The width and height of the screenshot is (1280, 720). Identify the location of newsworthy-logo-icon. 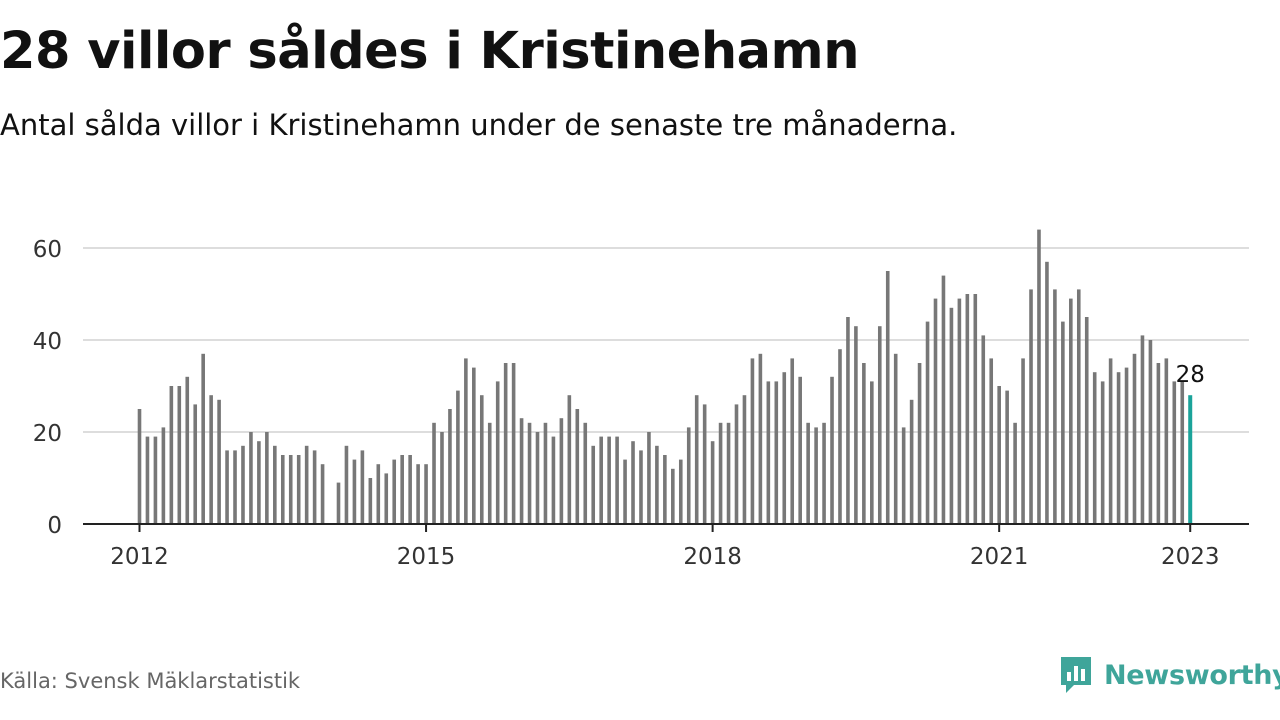
(1076, 675).